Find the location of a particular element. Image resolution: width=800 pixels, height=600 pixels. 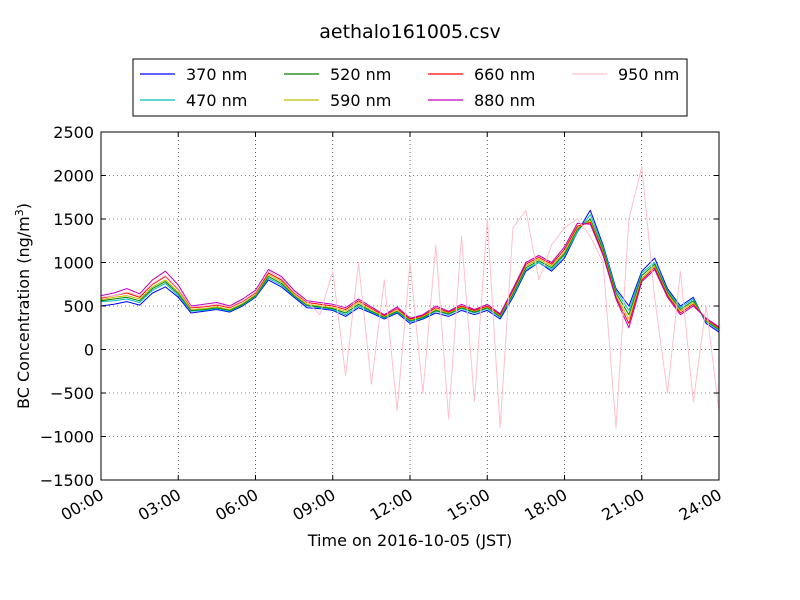

y-tick-label: 1500 is located at coordinates (73, 219).